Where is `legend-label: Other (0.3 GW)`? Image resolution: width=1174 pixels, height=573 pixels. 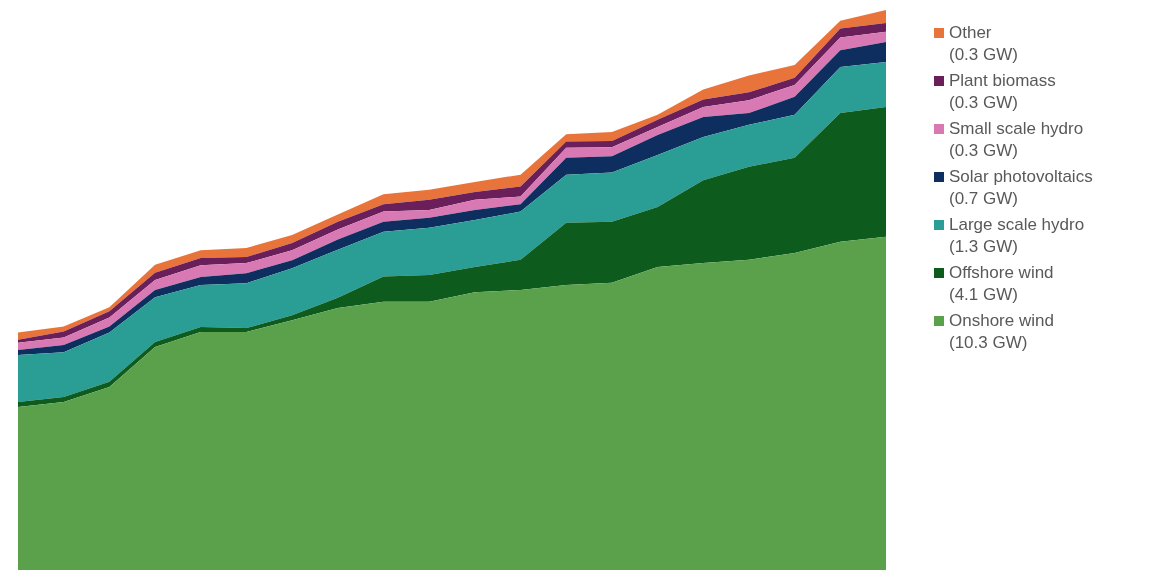
legend-label: Other (0.3 GW) is located at coordinates (983, 44).